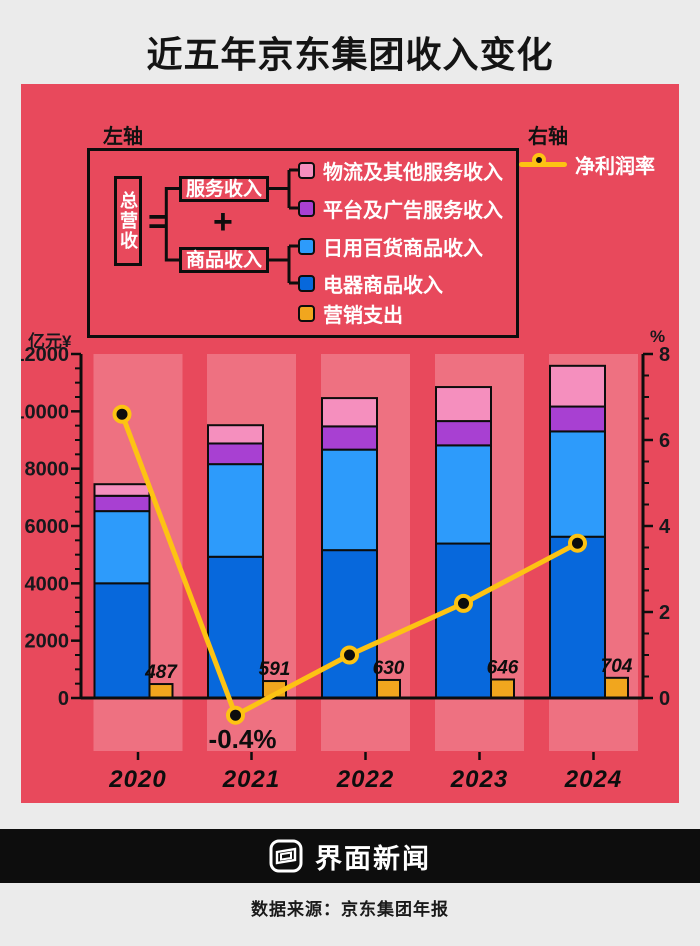 The width and height of the screenshot is (700, 946). Describe the element at coordinates (286, 856) in the screenshot. I see `jiemian-logo-icon` at that location.